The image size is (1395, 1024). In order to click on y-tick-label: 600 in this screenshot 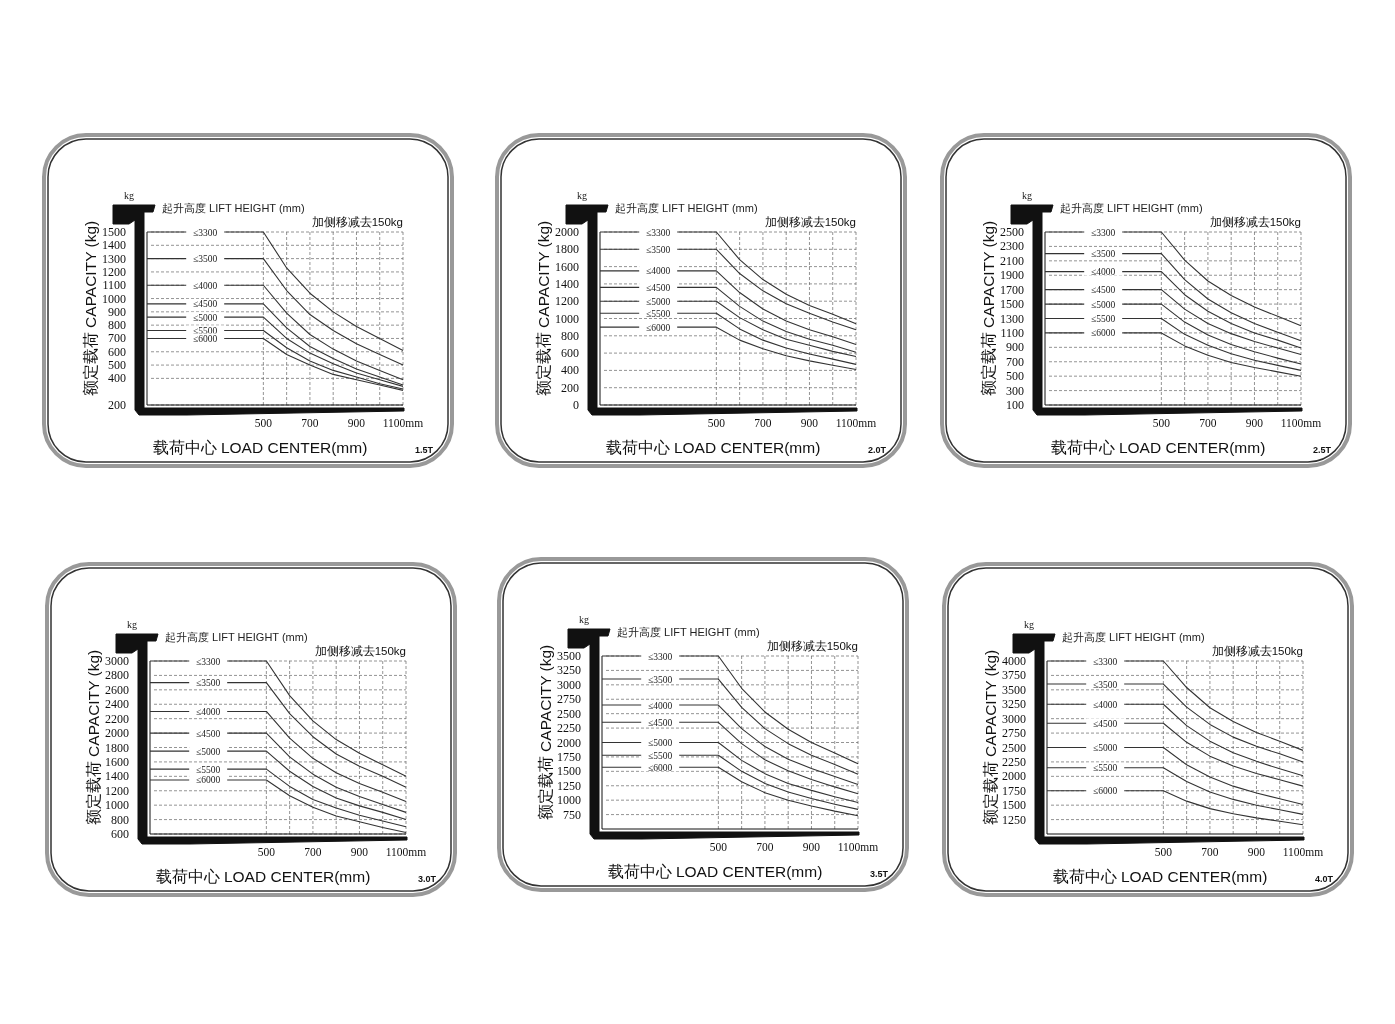, I will do `click(120, 834)`.